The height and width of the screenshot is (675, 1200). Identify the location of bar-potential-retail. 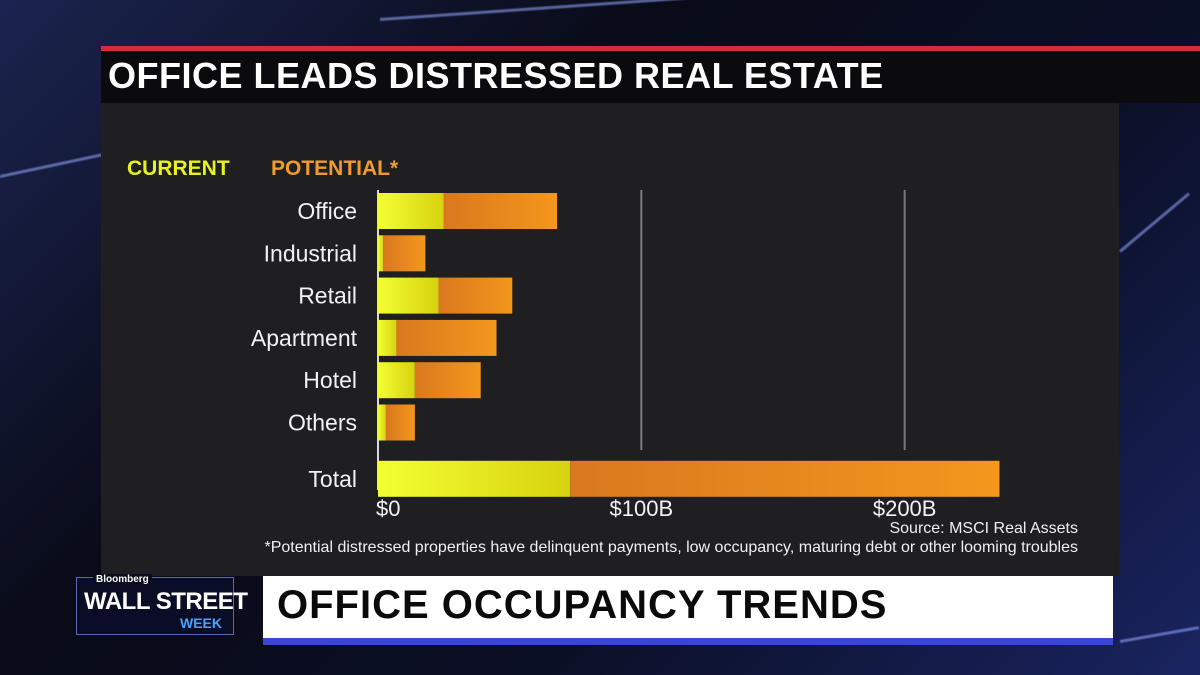
(475, 295).